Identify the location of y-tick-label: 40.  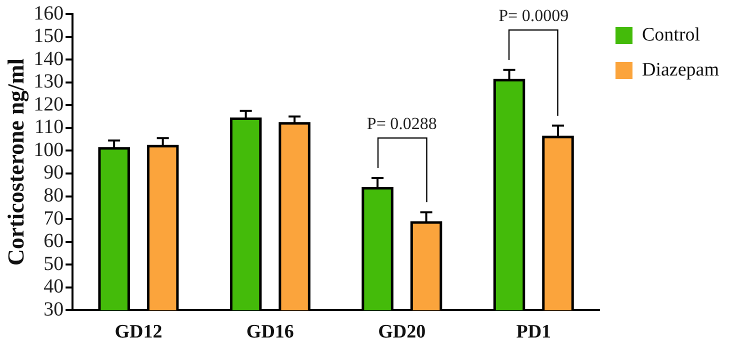
(54, 287).